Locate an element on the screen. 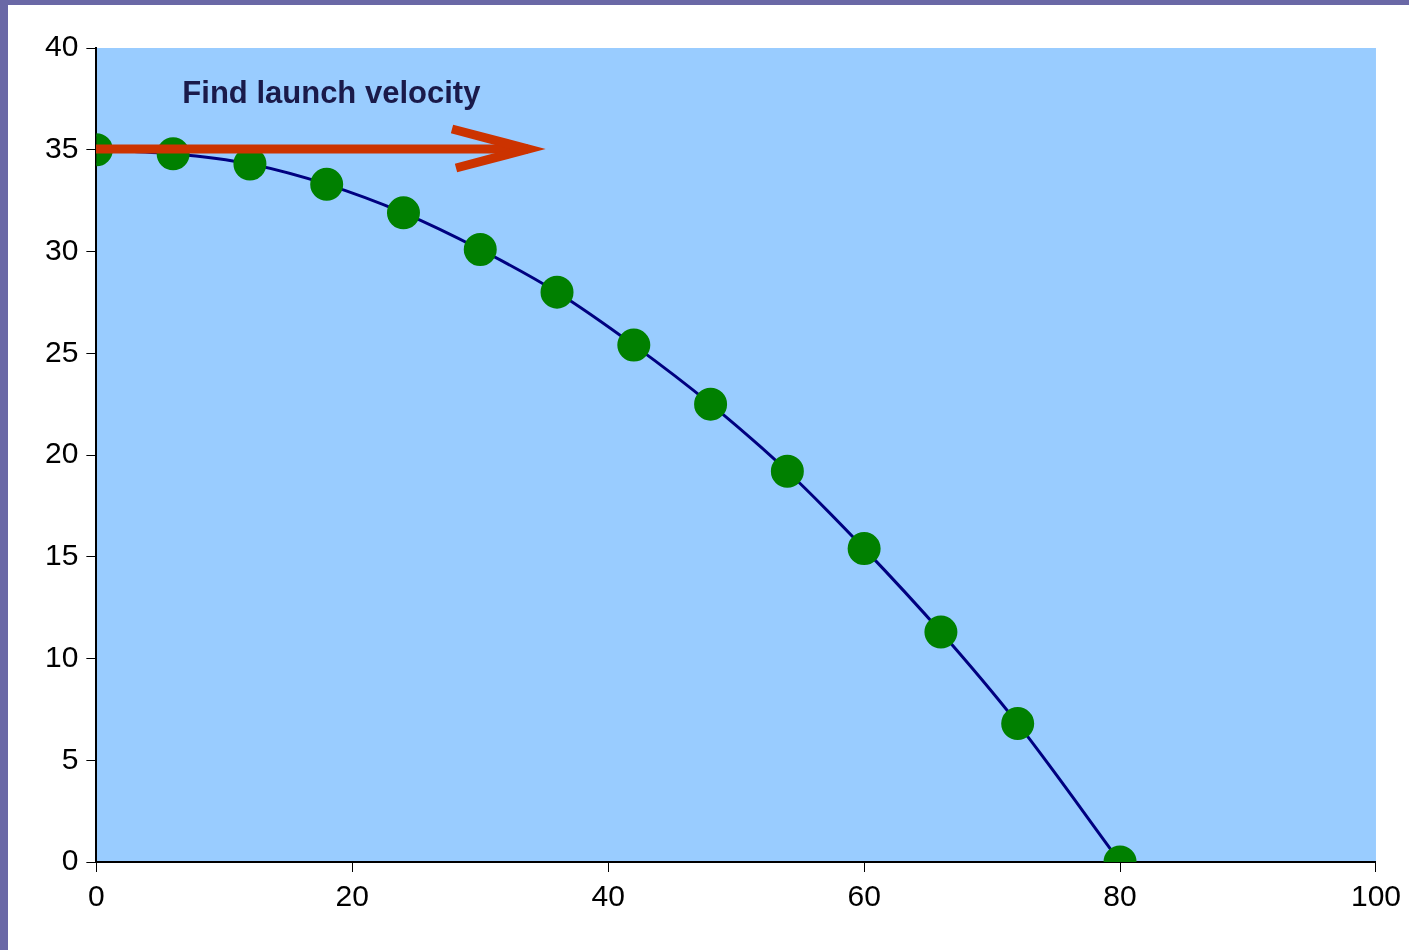  x-tick-label: 100 is located at coordinates (1375, 896).